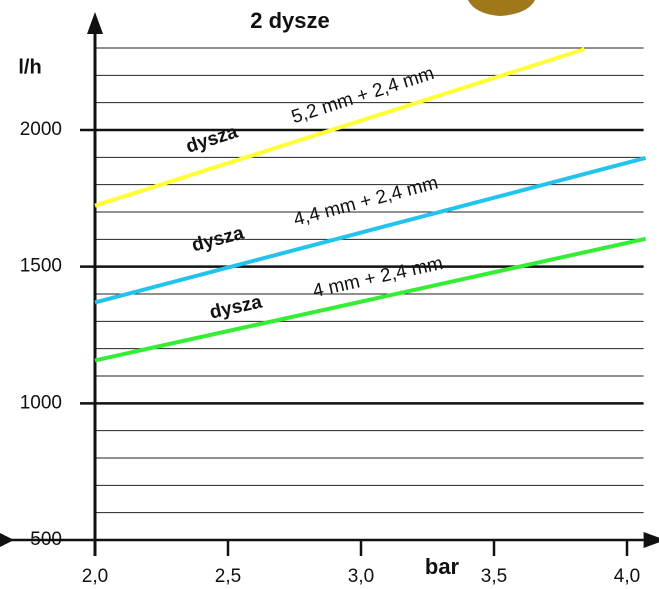 The width and height of the screenshot is (659, 589). Describe the element at coordinates (442, 566) in the screenshot. I see `x-axis-label: bar` at that location.